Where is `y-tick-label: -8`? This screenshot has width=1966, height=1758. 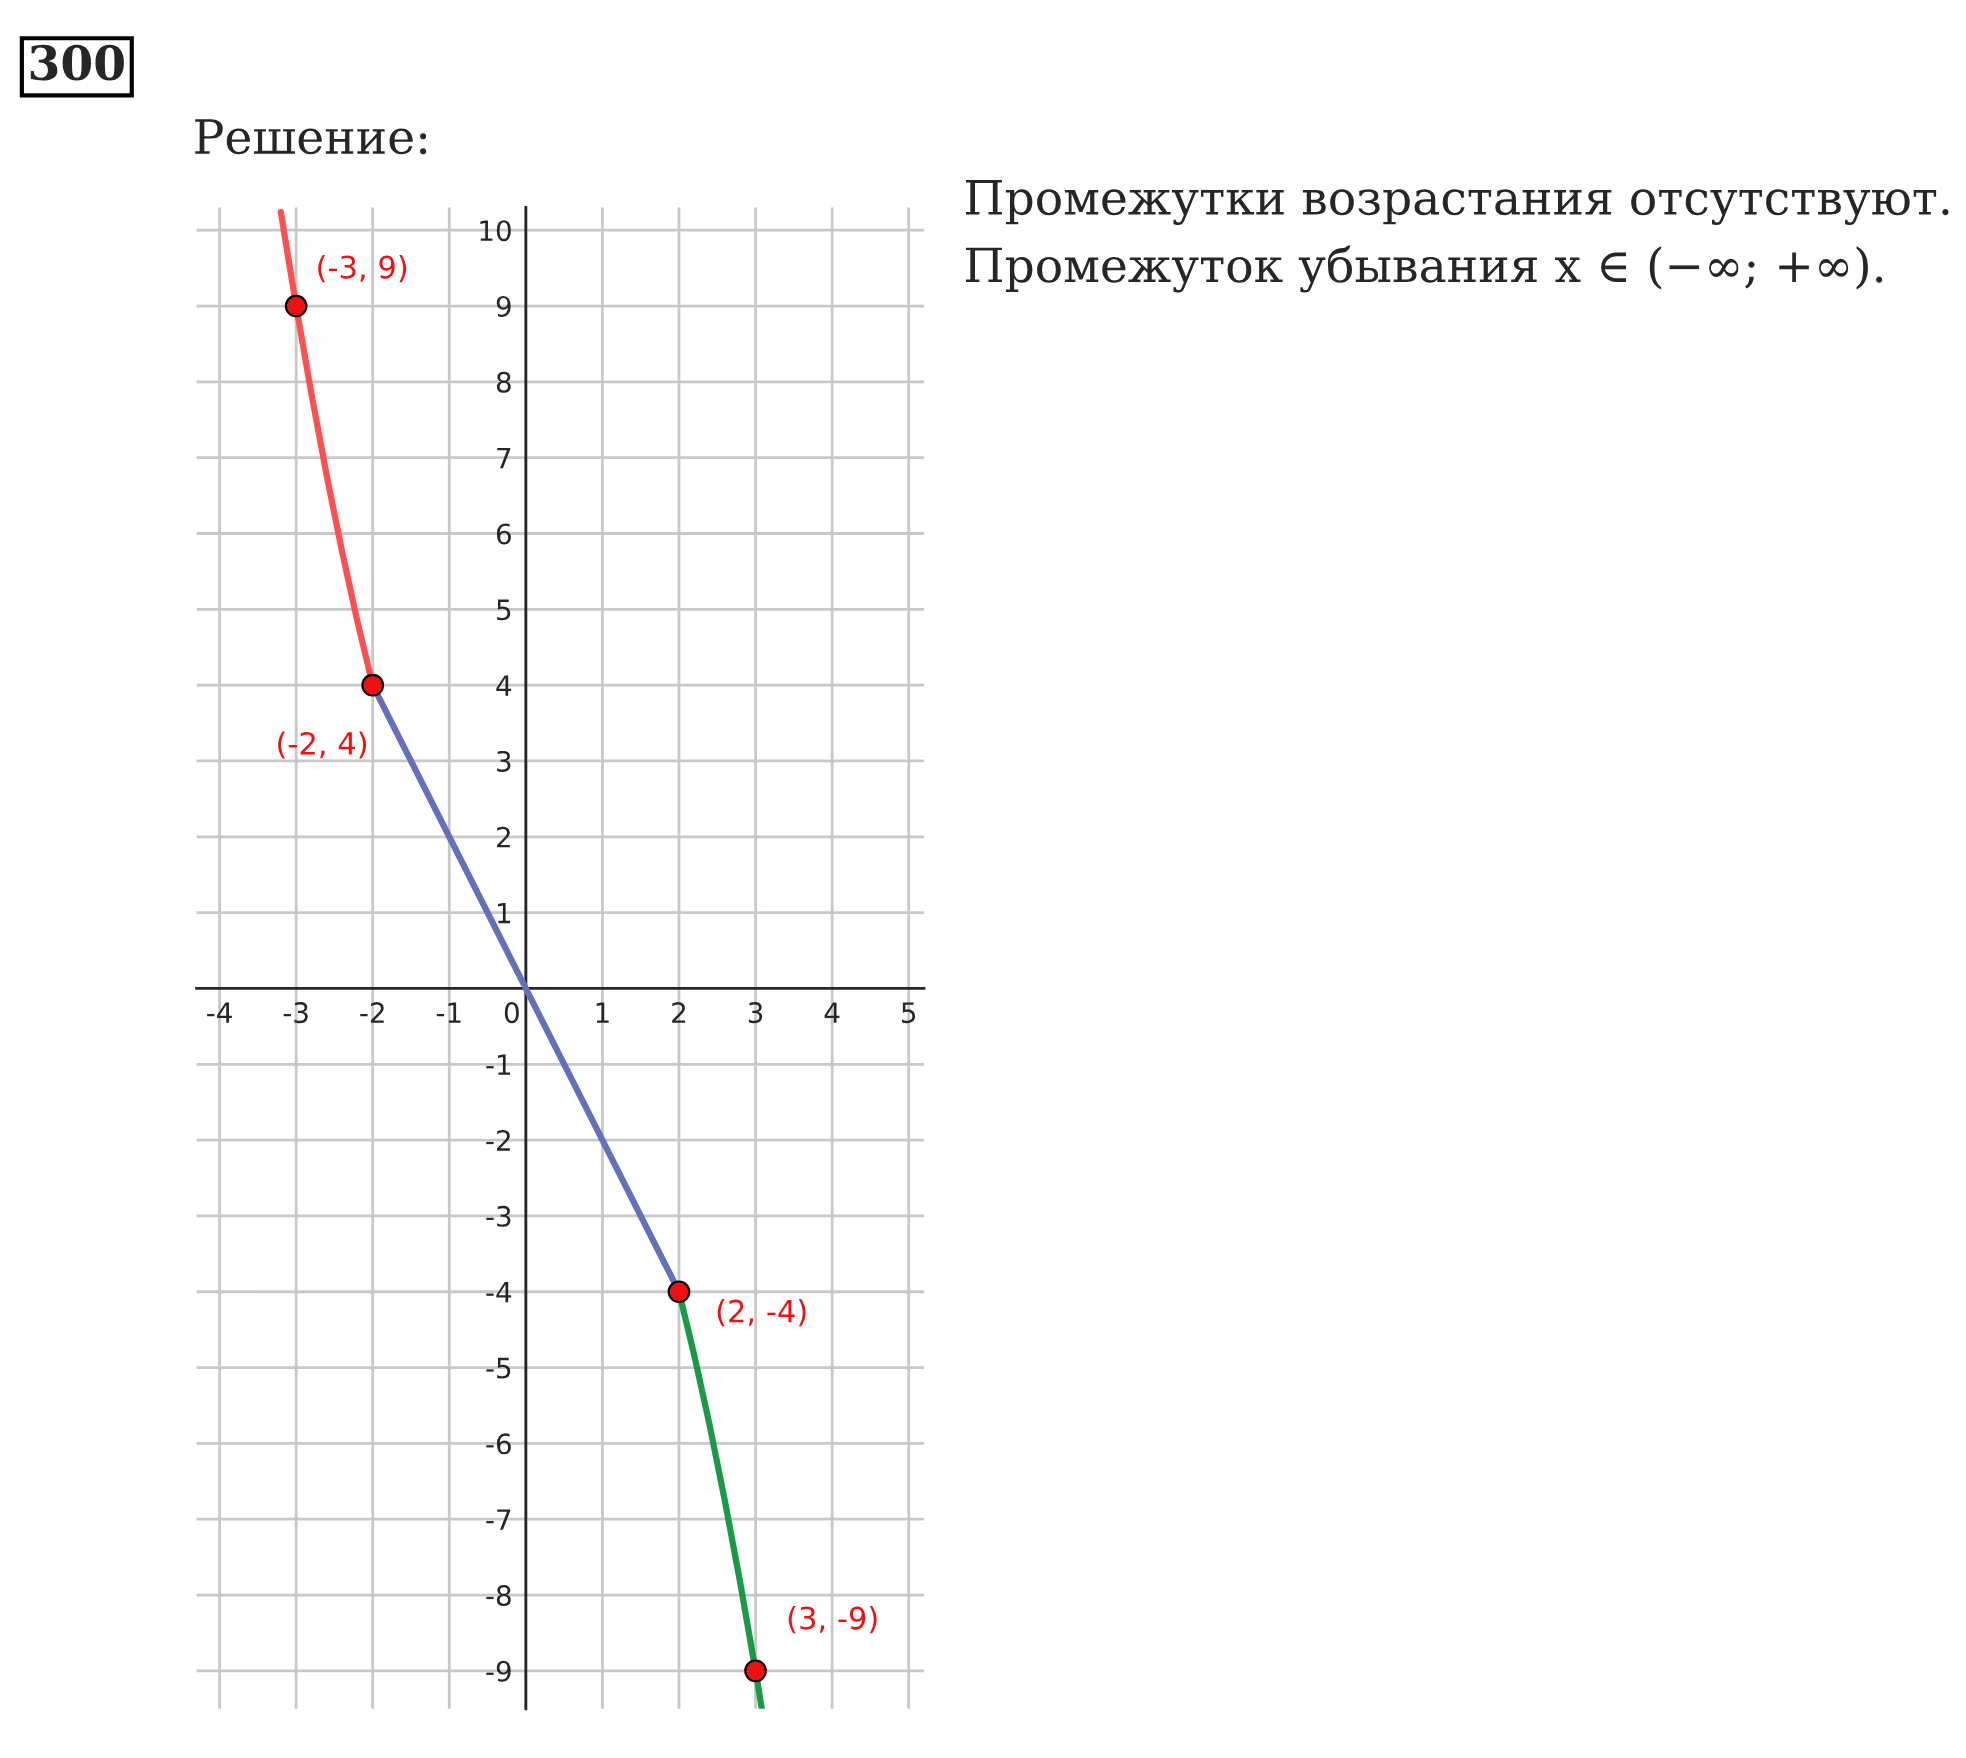 y-tick-label: -8 is located at coordinates (498, 1595).